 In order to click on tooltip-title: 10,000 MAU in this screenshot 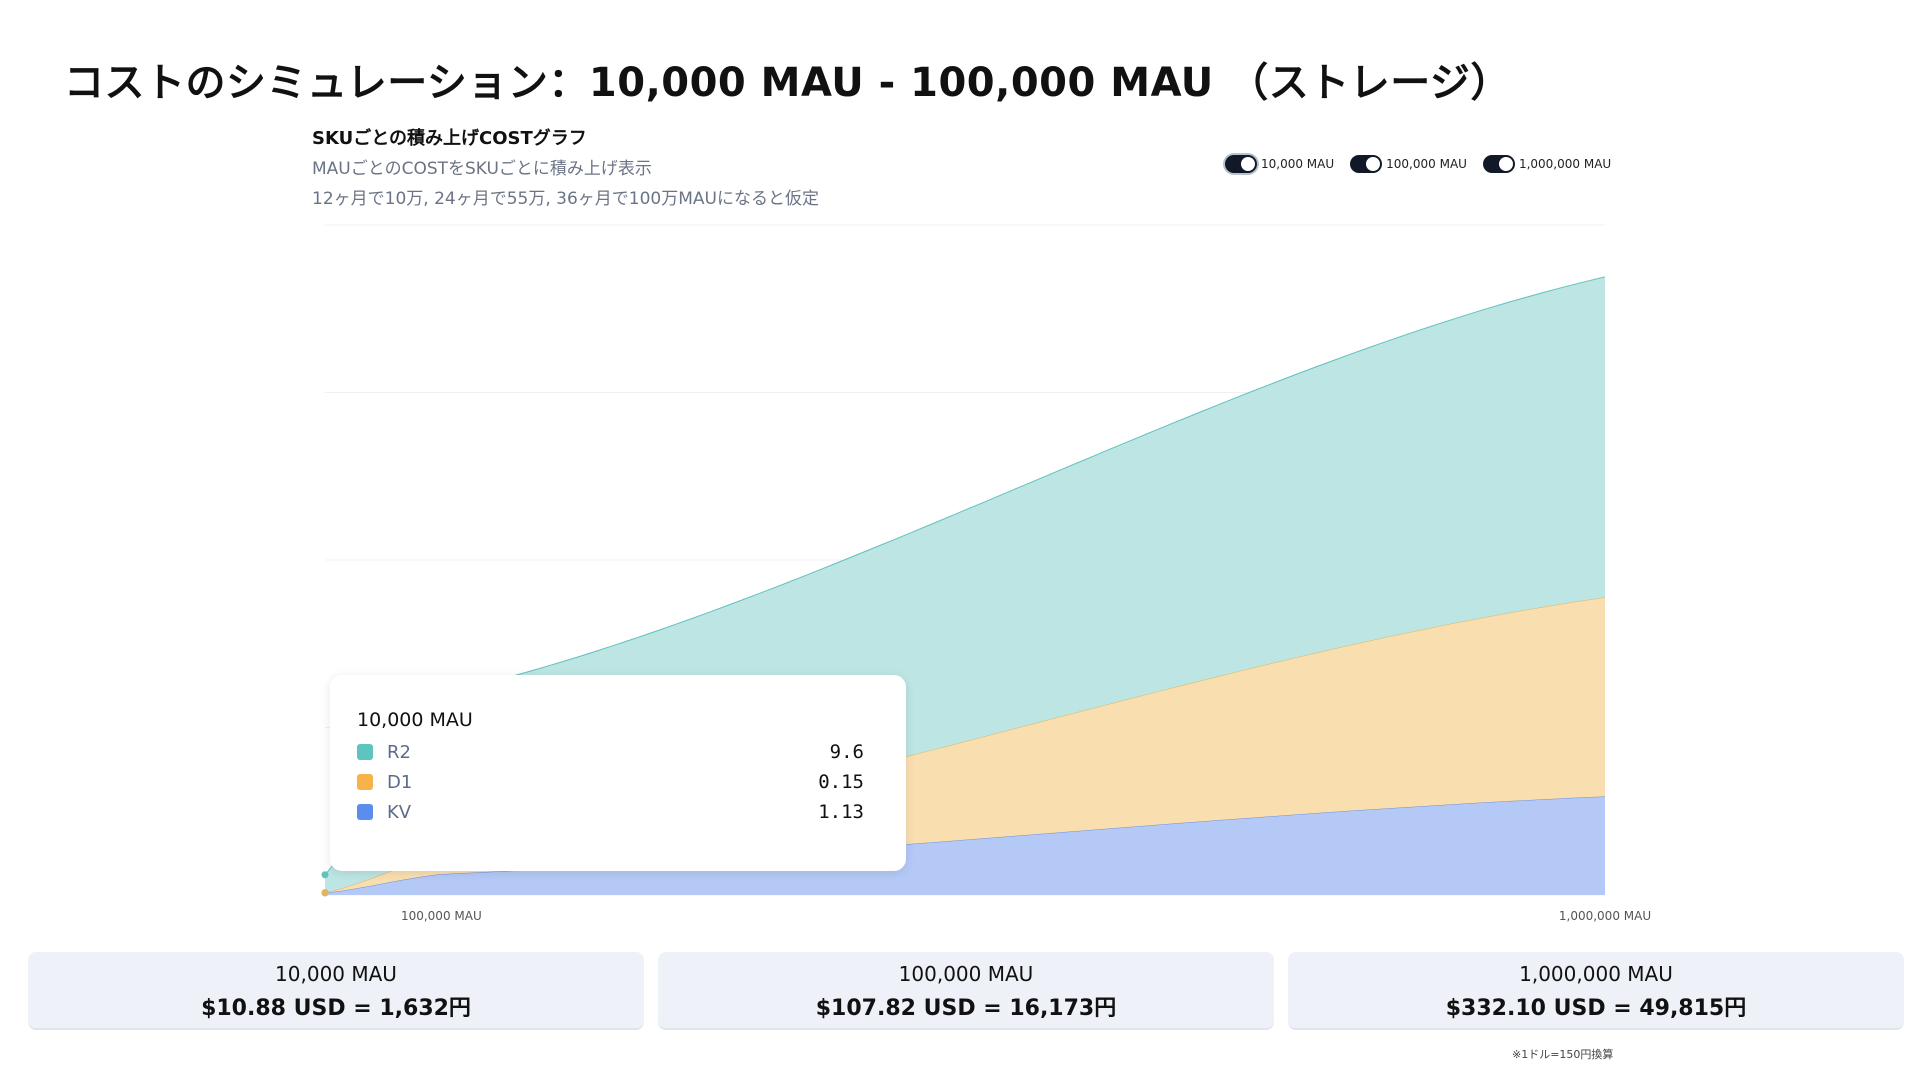, I will do `click(415, 720)`.